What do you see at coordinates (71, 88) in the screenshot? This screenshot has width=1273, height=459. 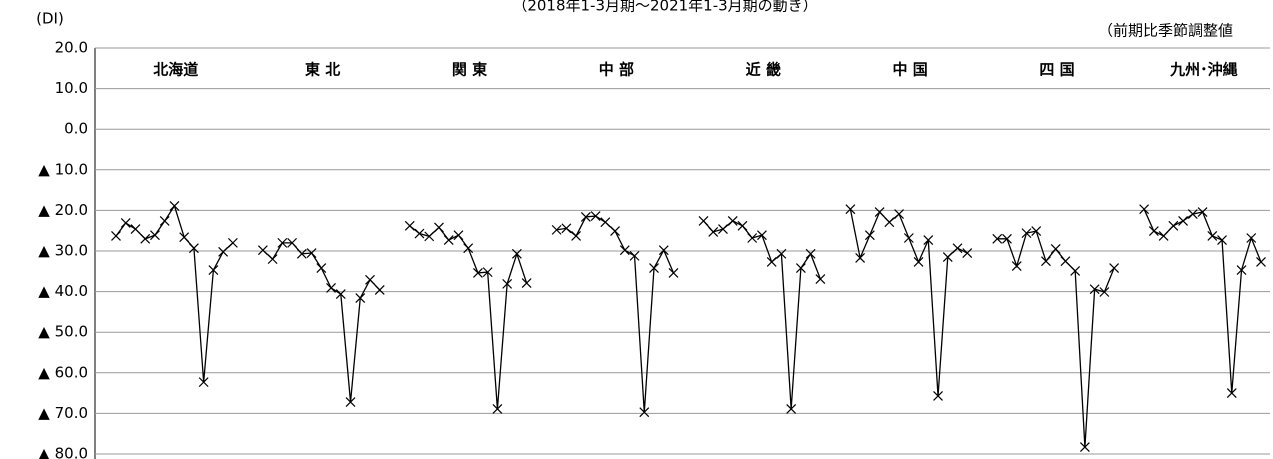 I see `y-tick-label: 10.0` at bounding box center [71, 88].